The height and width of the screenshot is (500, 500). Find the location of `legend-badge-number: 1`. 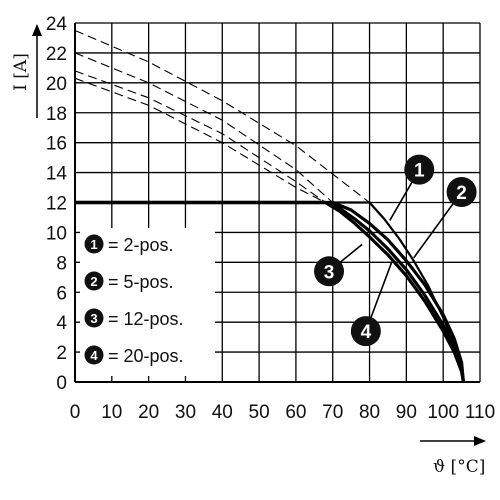

legend-badge-number: 1 is located at coordinates (93, 244).